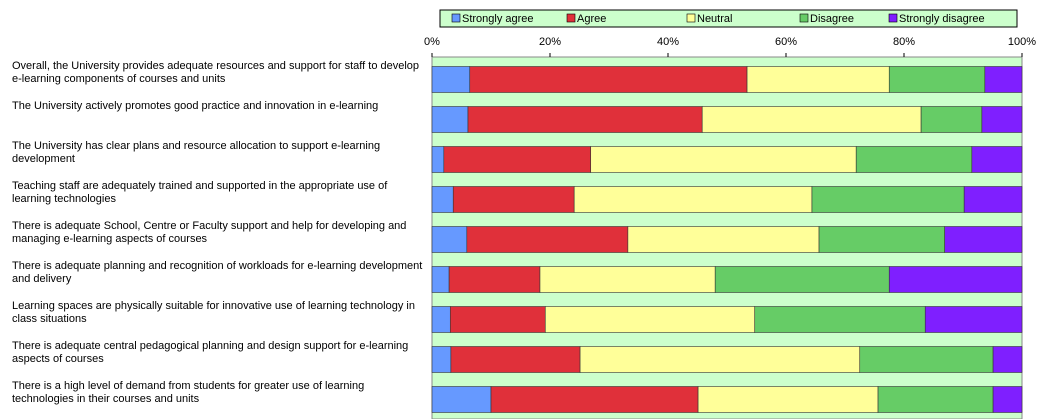  Describe the element at coordinates (714, 19) in the screenshot. I see `legend-label: Neutral` at that location.